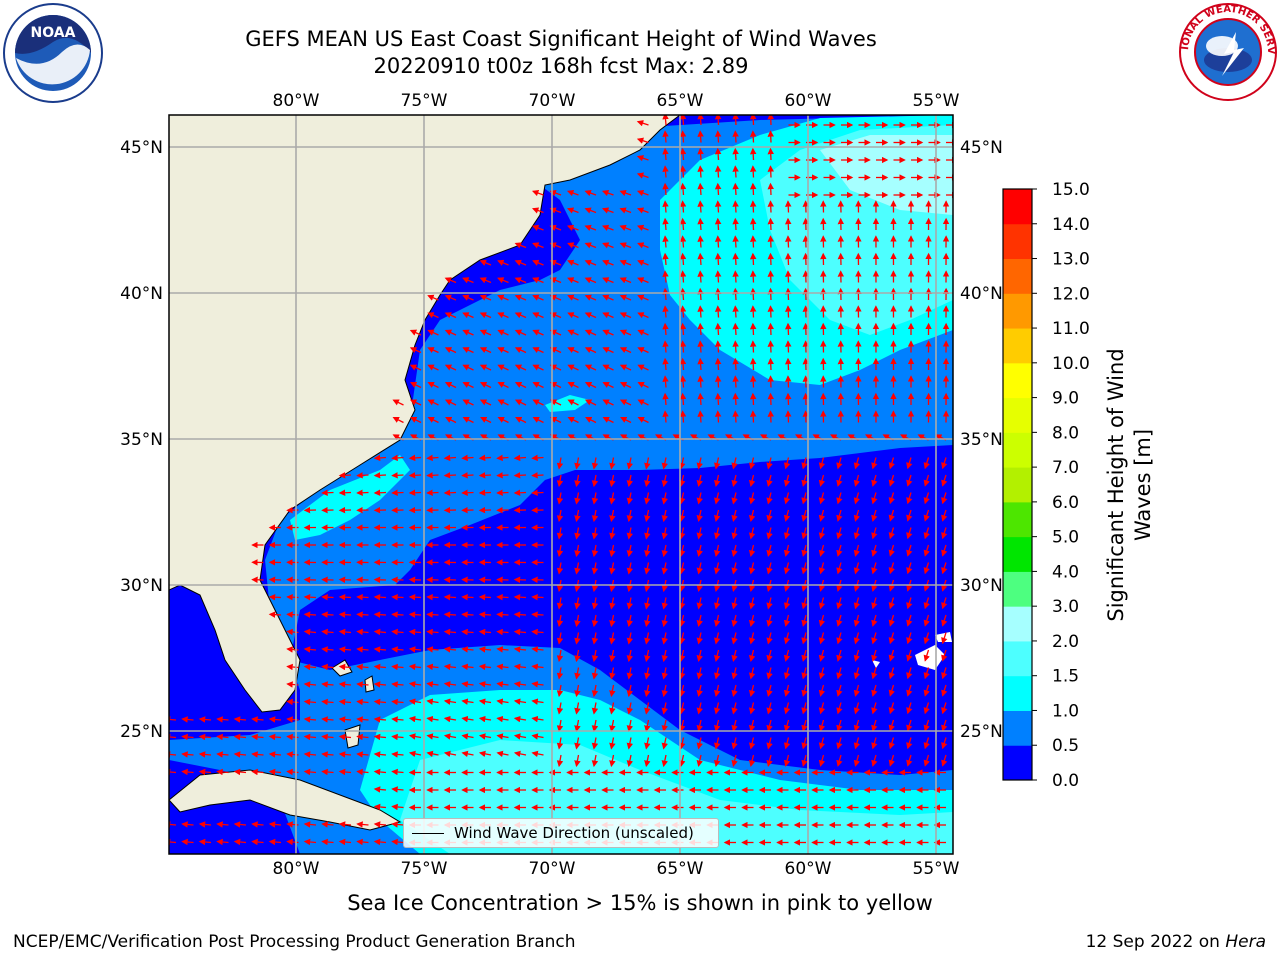 The height and width of the screenshot is (960, 1280). Describe the element at coordinates (141, 440) in the screenshot. I see `lat-label-left-2: 35°N` at that location.